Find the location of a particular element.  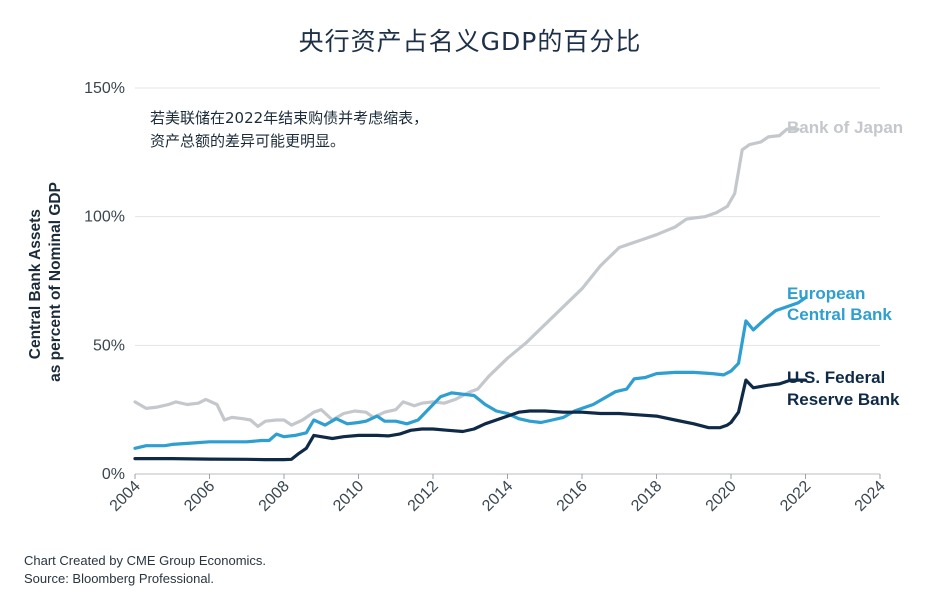

footnote-credit: Chart Created by CME Group Economics. is located at coordinates (145, 560).